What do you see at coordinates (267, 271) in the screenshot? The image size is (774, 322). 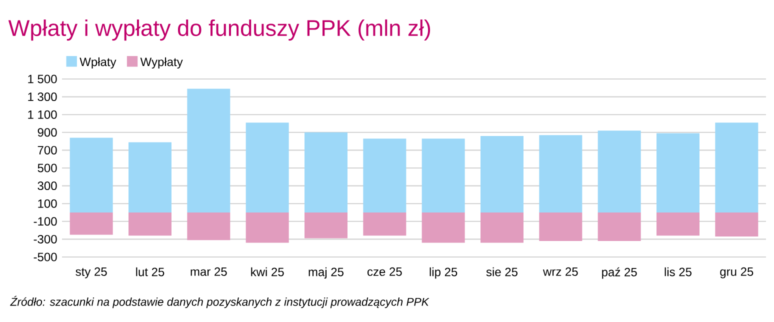 I see `x-tick-label: kwi 25` at bounding box center [267, 271].